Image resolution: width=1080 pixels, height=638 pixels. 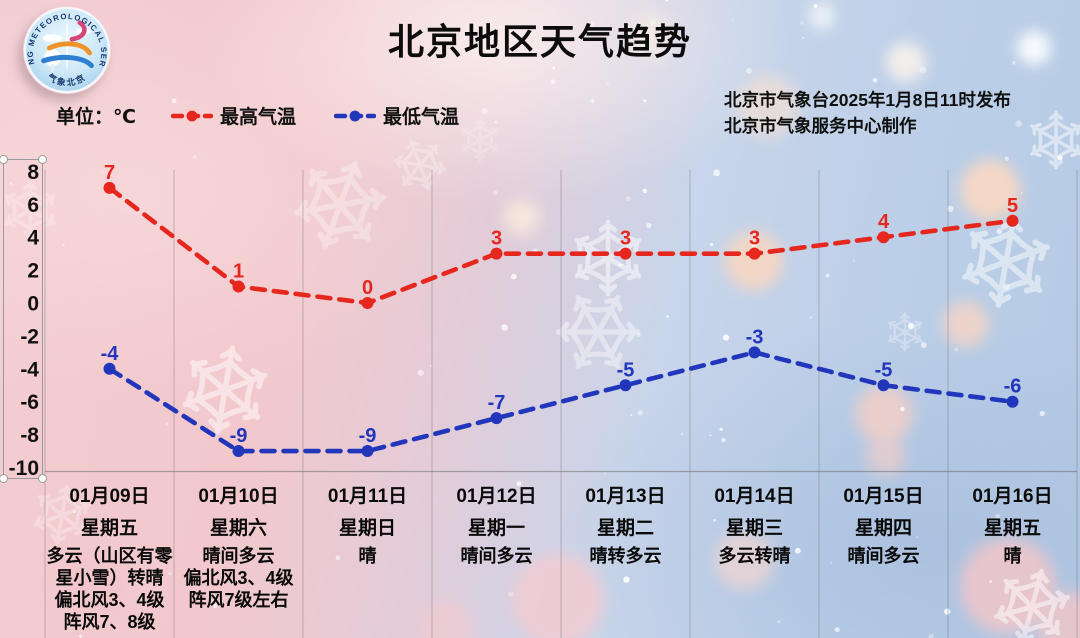 What do you see at coordinates (33, 271) in the screenshot?
I see `svg-text: 2` at bounding box center [33, 271].